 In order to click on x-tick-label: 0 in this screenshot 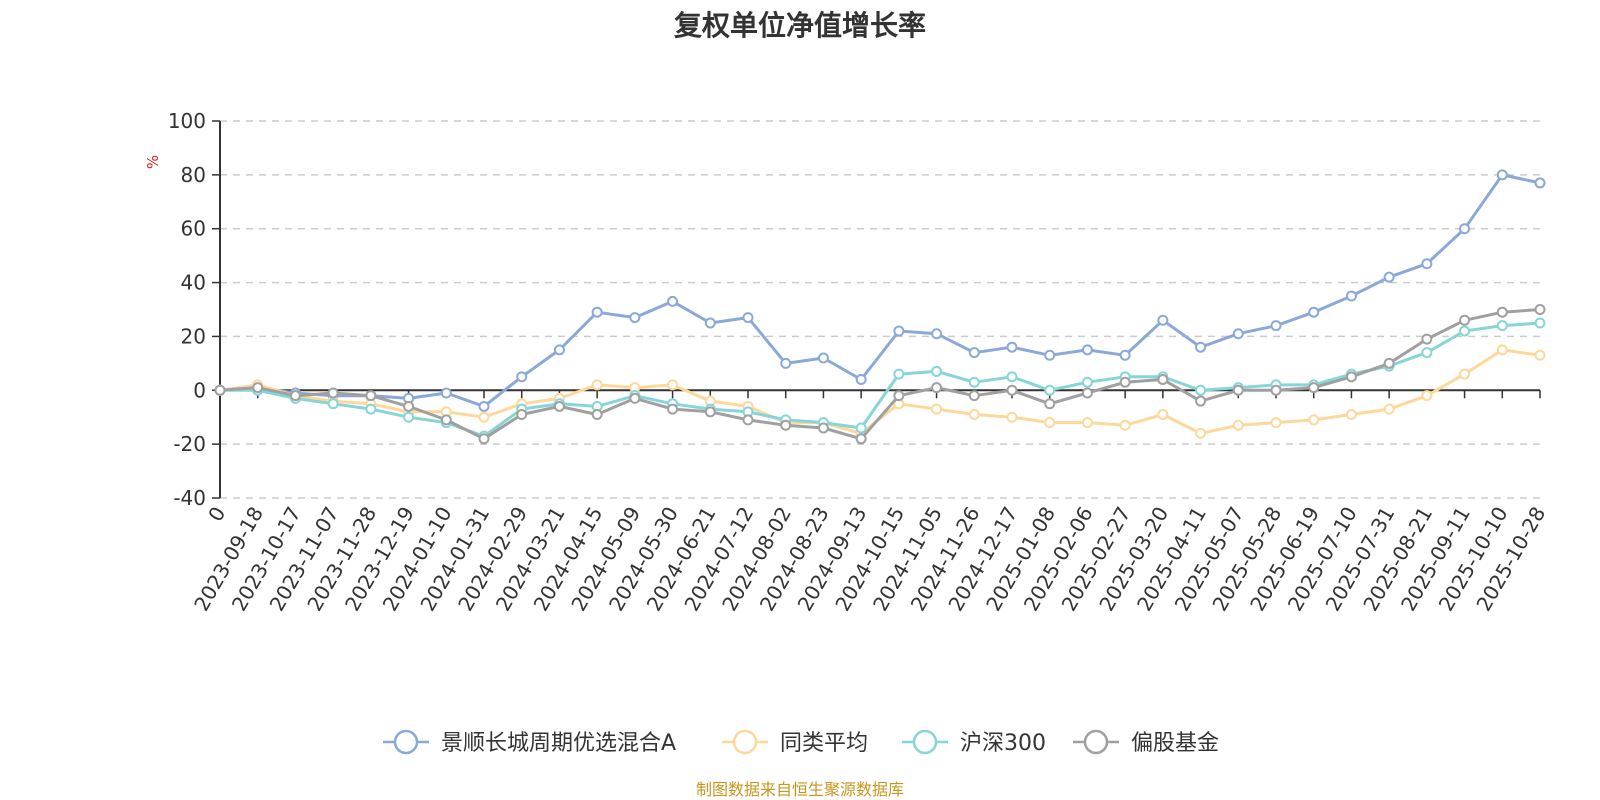, I will do `click(216, 514)`.